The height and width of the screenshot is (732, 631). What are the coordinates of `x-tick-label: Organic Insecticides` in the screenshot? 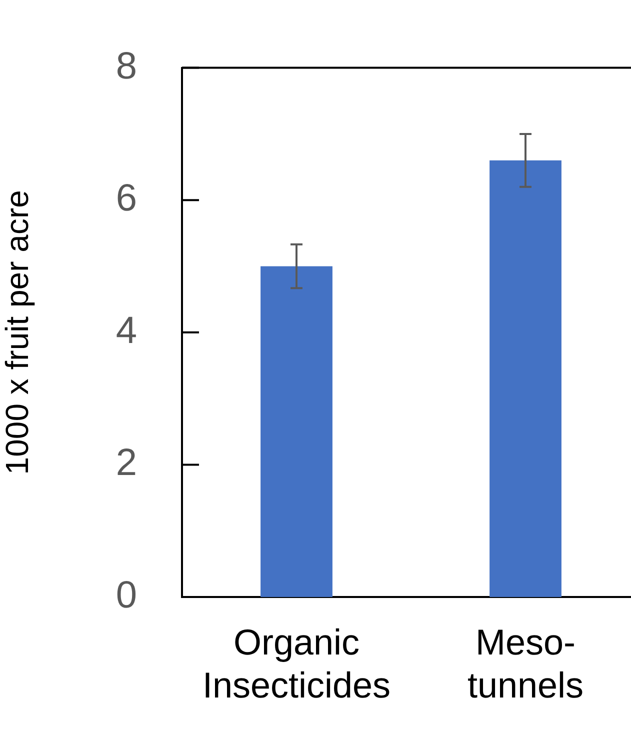 It's located at (296, 664).